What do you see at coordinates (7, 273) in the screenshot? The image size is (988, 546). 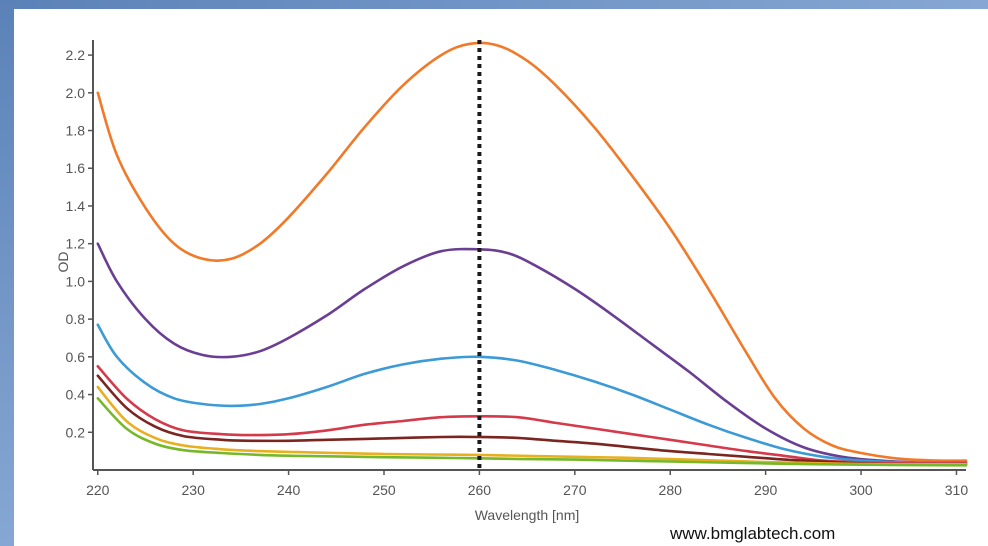 I see `frame-left-bar` at bounding box center [7, 273].